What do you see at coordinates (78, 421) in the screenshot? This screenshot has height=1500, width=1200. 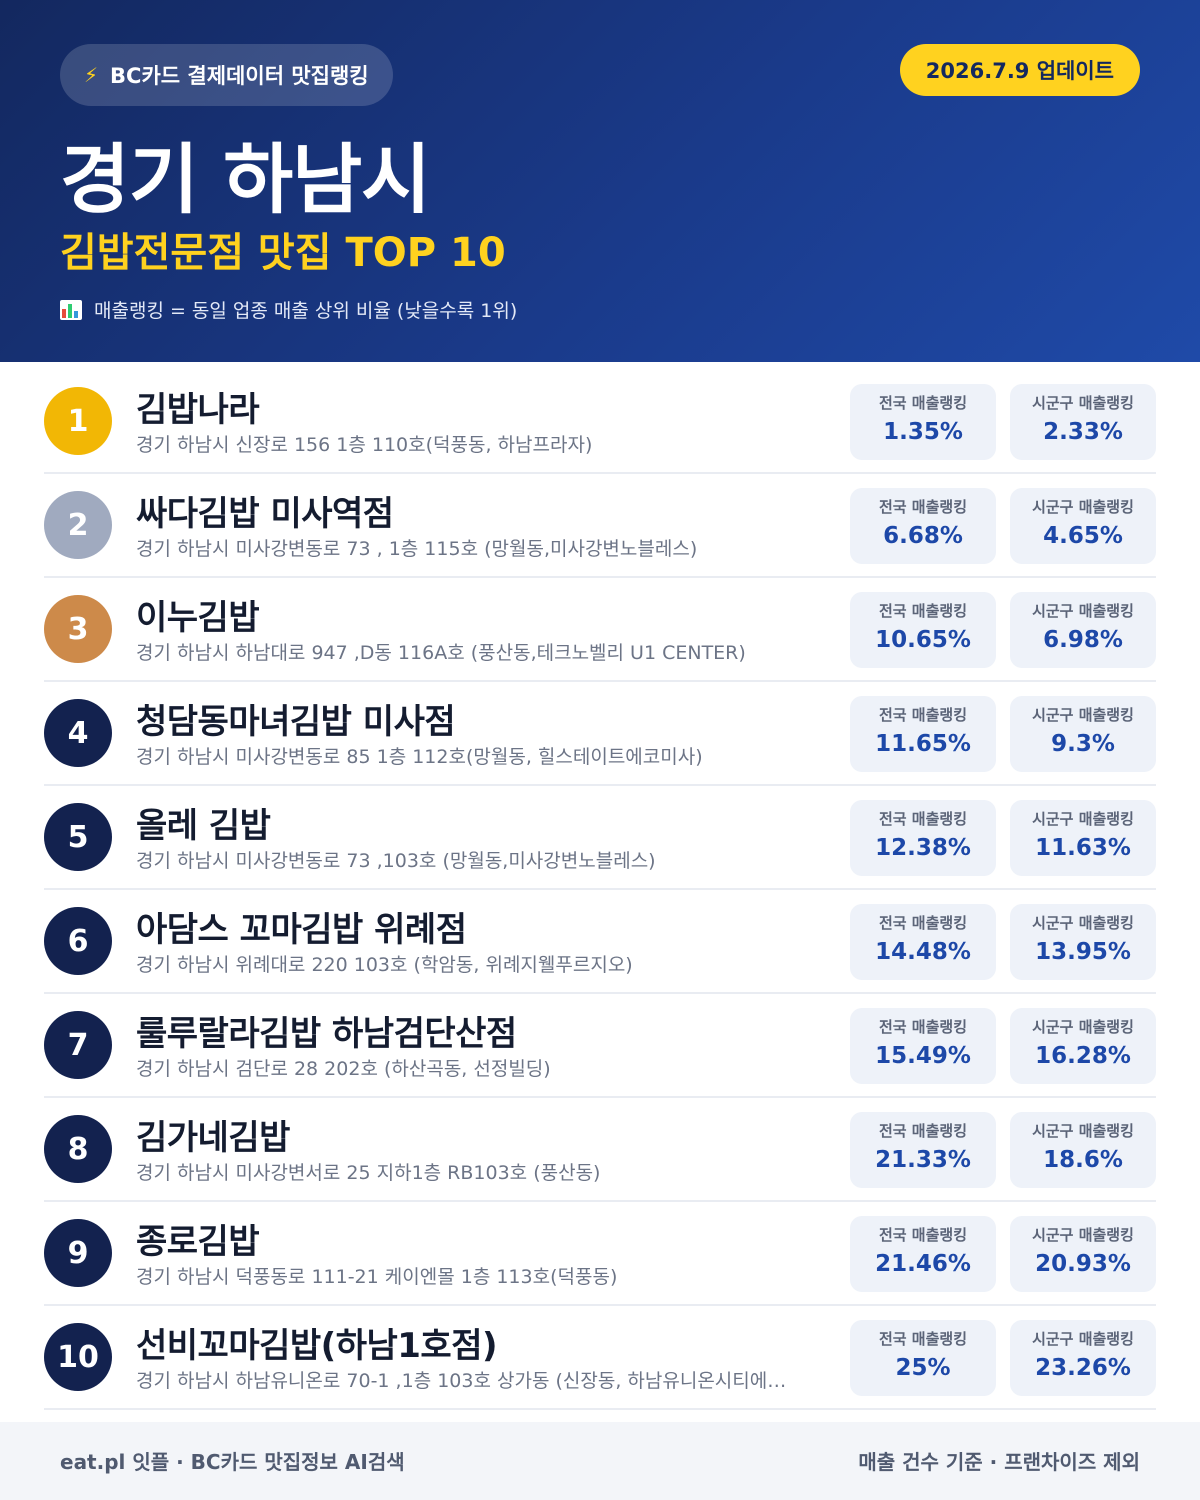 I see `rank-badge: 1` at bounding box center [78, 421].